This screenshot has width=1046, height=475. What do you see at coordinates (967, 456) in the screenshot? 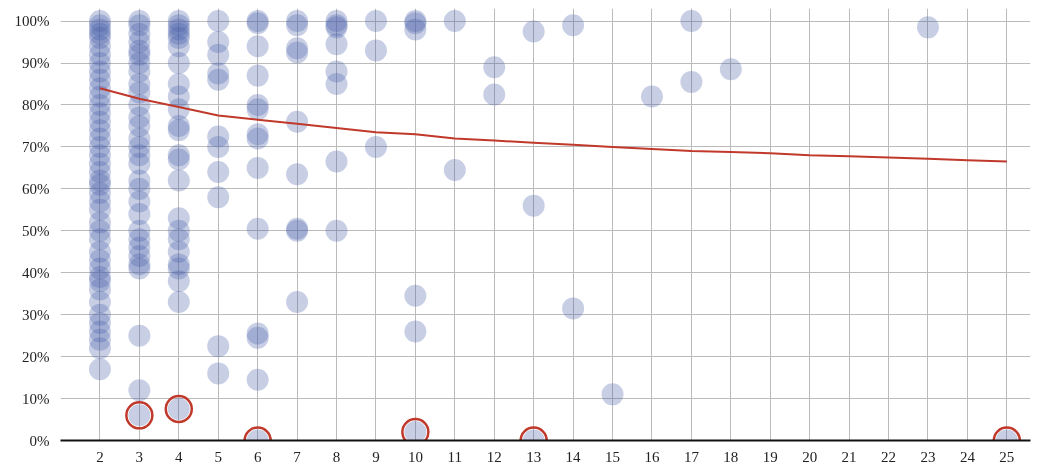
I see `x-tick-label: 24` at bounding box center [967, 456].